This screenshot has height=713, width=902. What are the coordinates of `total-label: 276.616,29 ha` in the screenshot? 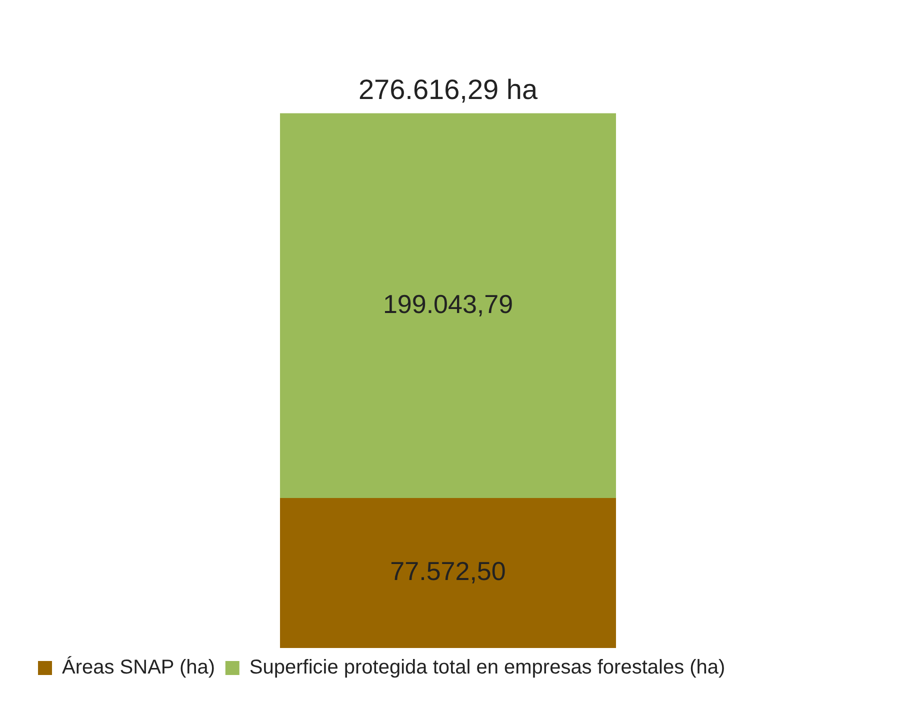 It's located at (448, 89).